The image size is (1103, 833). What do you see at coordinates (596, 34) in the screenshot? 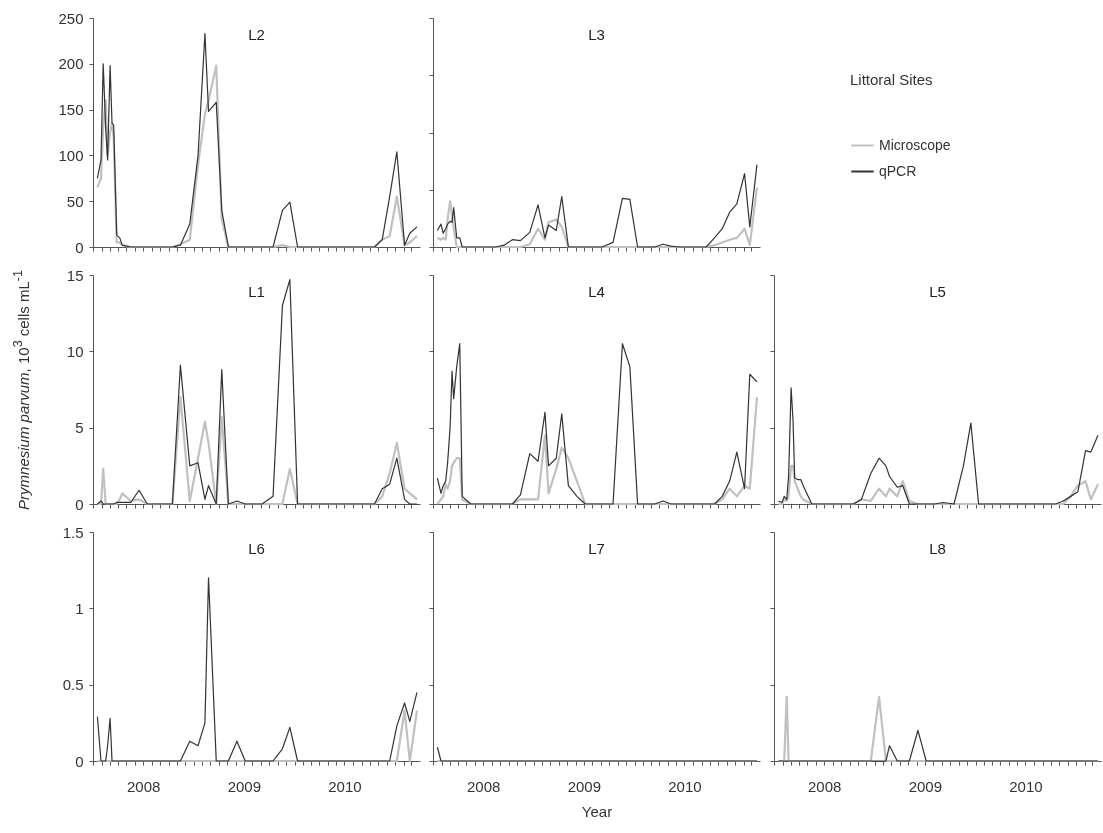
I see `text: L3` at bounding box center [596, 34].